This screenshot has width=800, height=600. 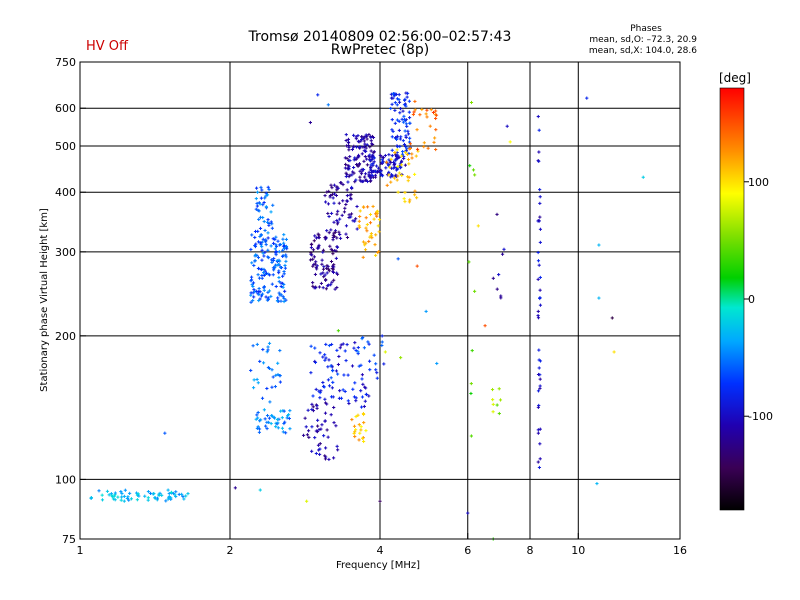 I want to click on colorbar-tick-label: 0, so click(x=751, y=299).